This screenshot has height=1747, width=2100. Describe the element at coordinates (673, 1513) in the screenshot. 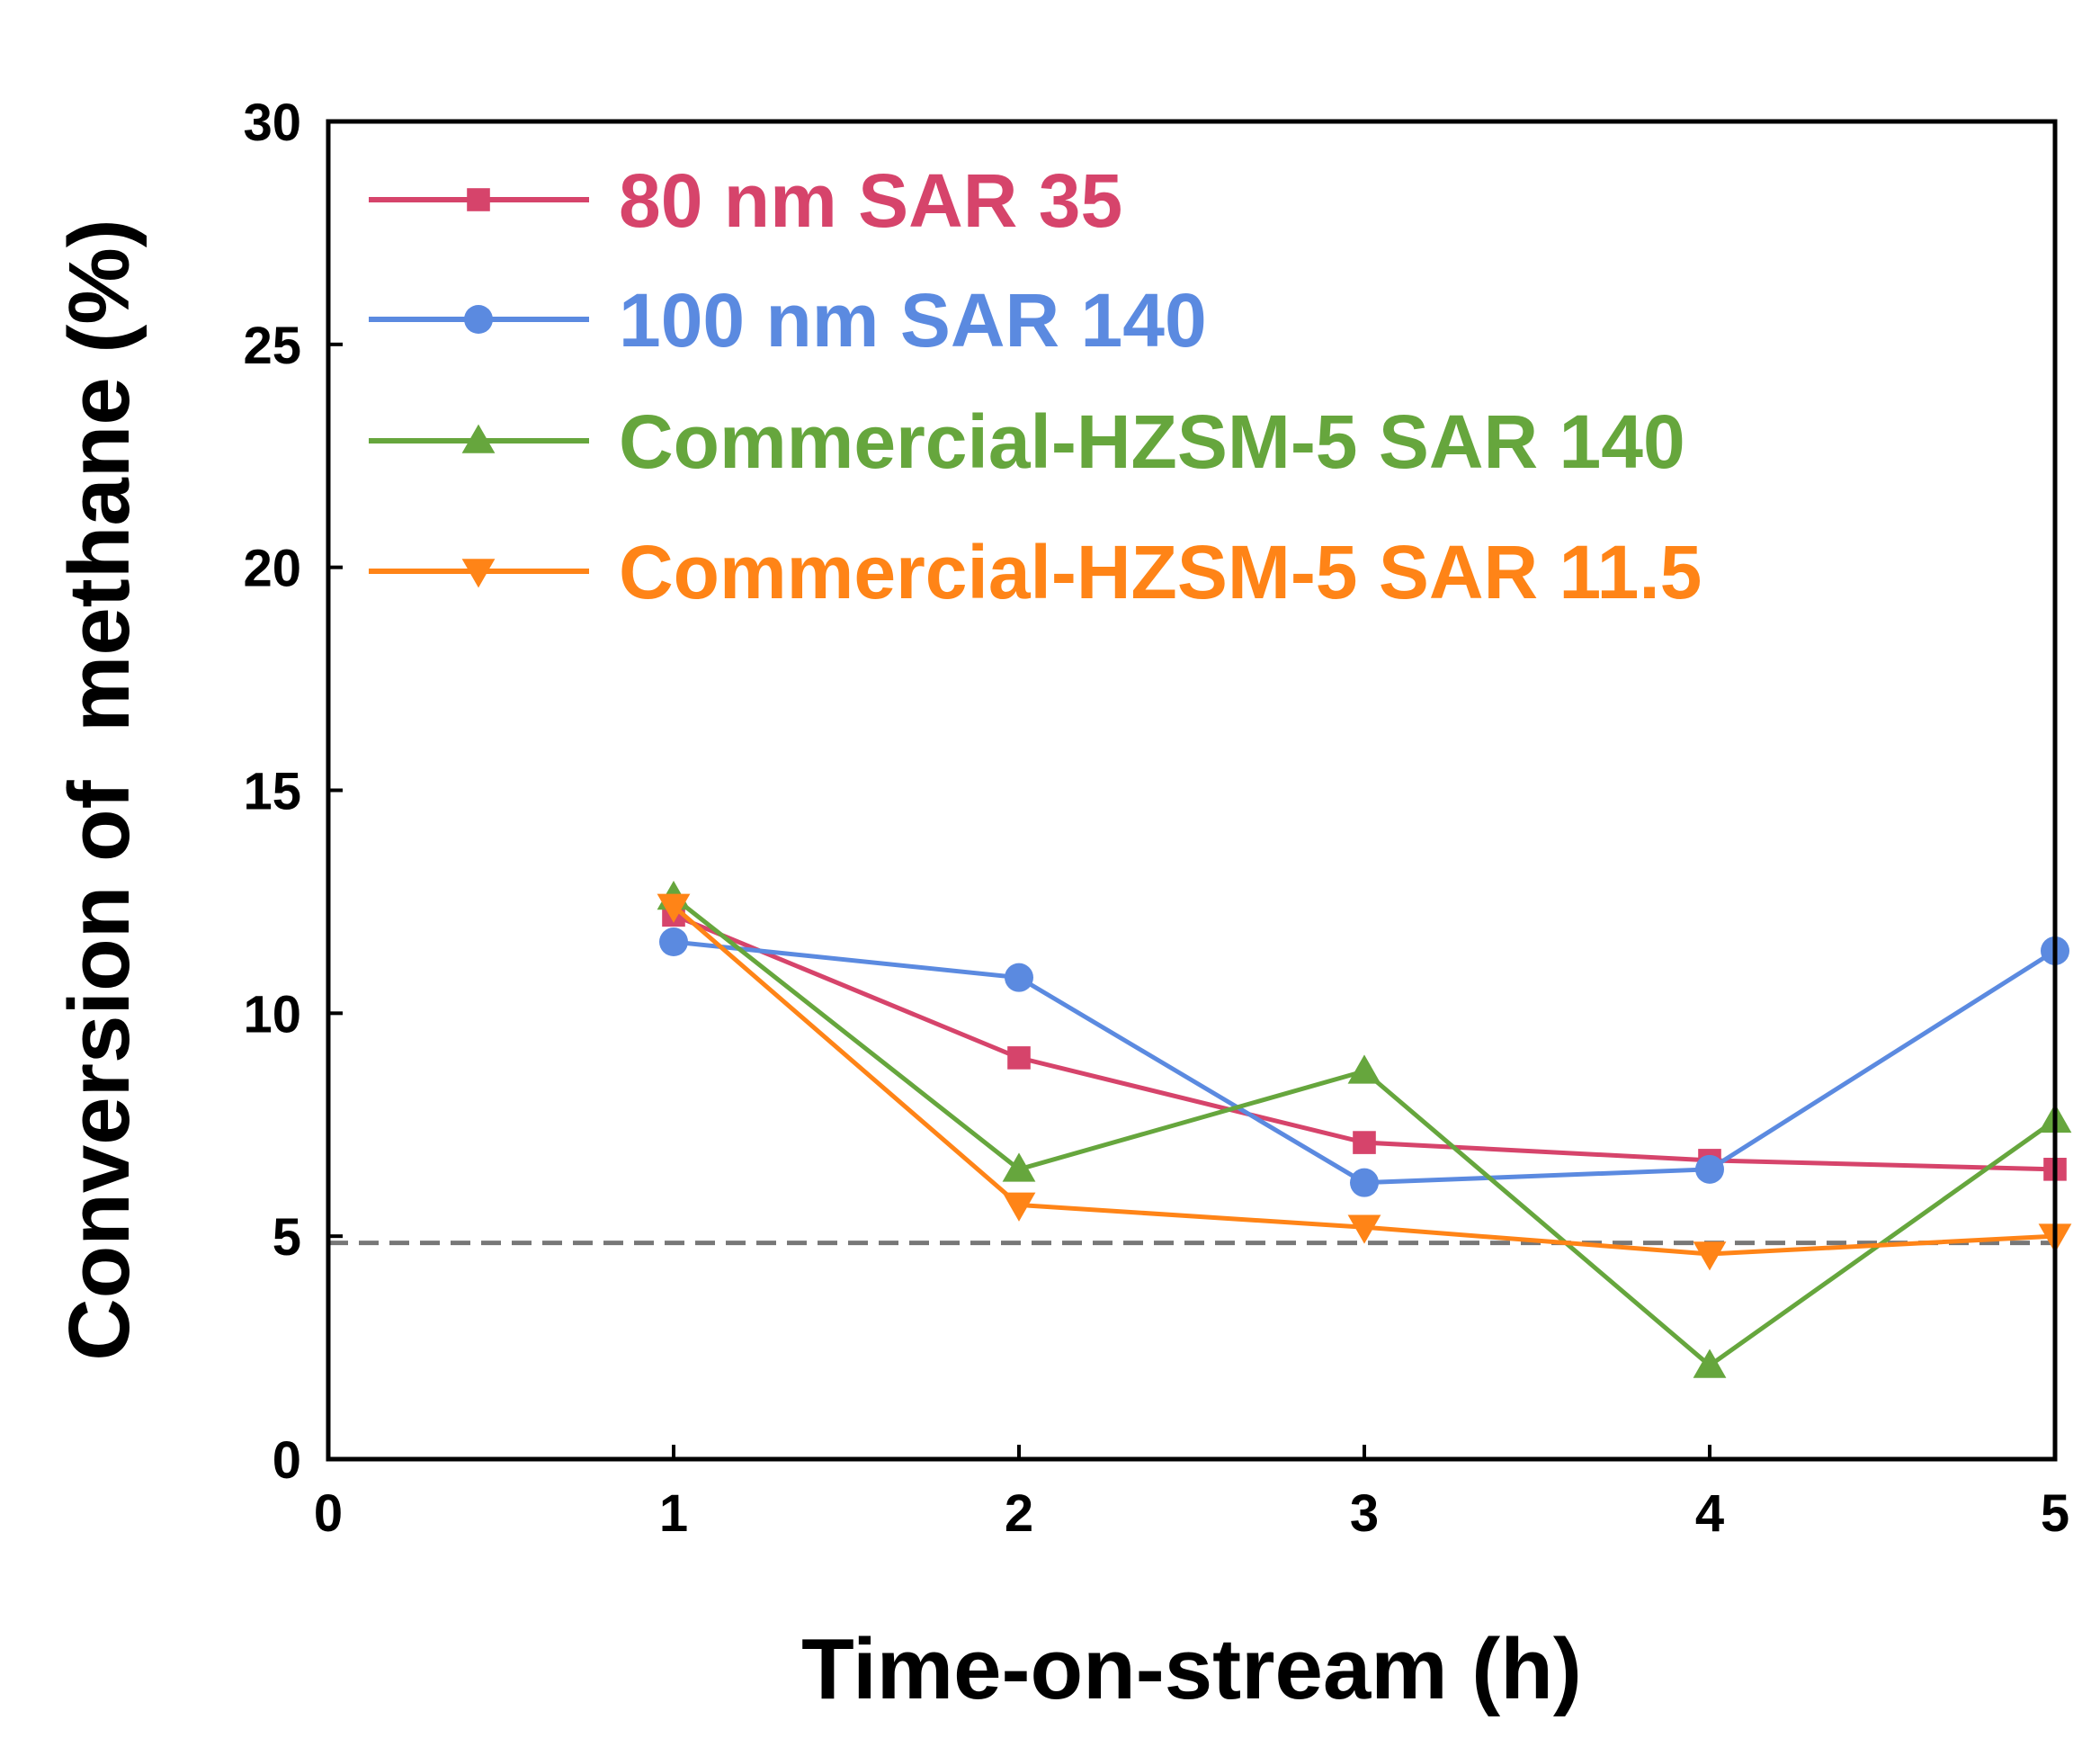

I see `x-tick-label: 1` at that location.